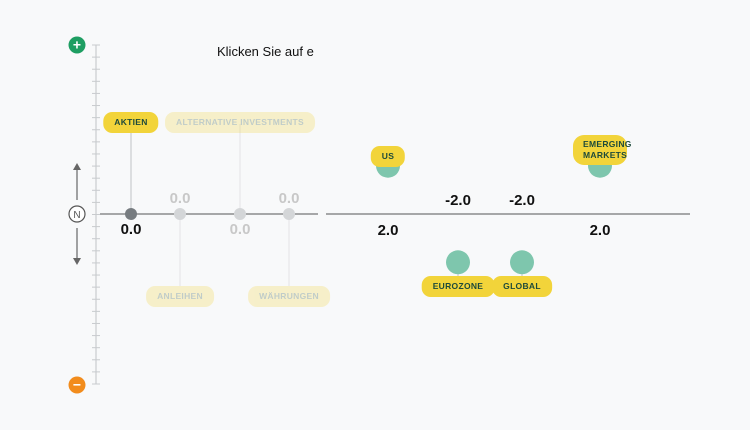  What do you see at coordinates (458, 262) in the screenshot?
I see `data-point-eurozone` at bounding box center [458, 262].